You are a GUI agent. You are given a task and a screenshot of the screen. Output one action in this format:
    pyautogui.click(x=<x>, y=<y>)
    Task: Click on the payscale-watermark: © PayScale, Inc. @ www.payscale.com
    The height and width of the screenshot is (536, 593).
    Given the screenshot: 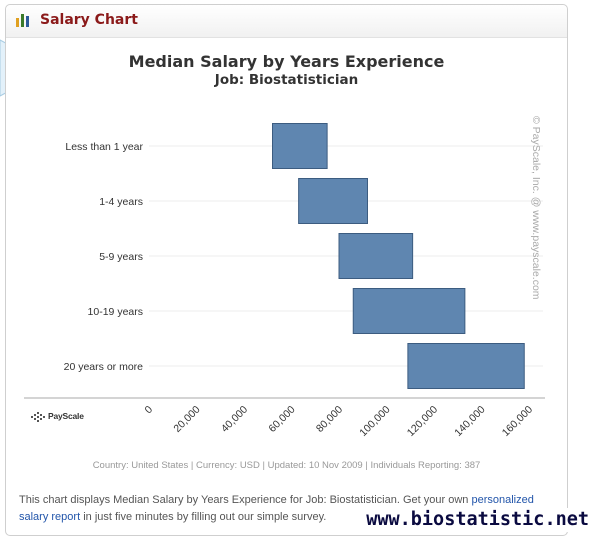 What is the action you would take?
    pyautogui.click(x=536, y=208)
    